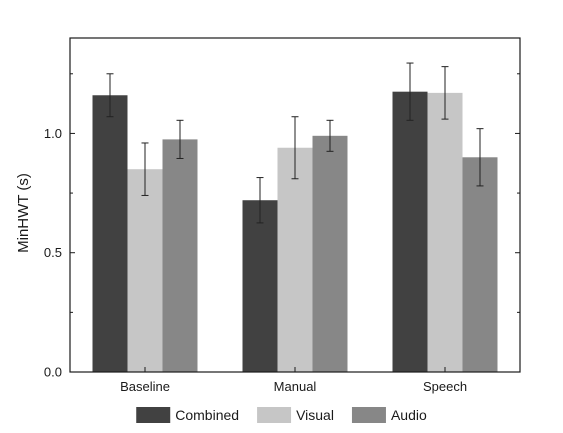 The height and width of the screenshot is (433, 563). What do you see at coordinates (207, 415) in the screenshot?
I see `legend-label-combined: Combined` at bounding box center [207, 415].